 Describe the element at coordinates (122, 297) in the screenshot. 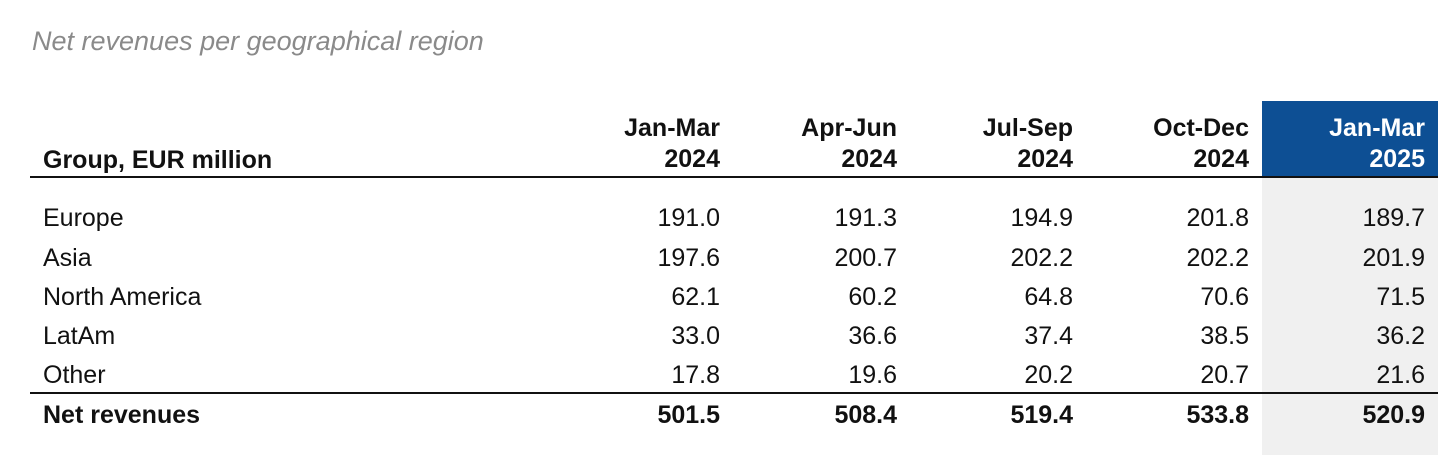

I see `row-label: North America` at that location.